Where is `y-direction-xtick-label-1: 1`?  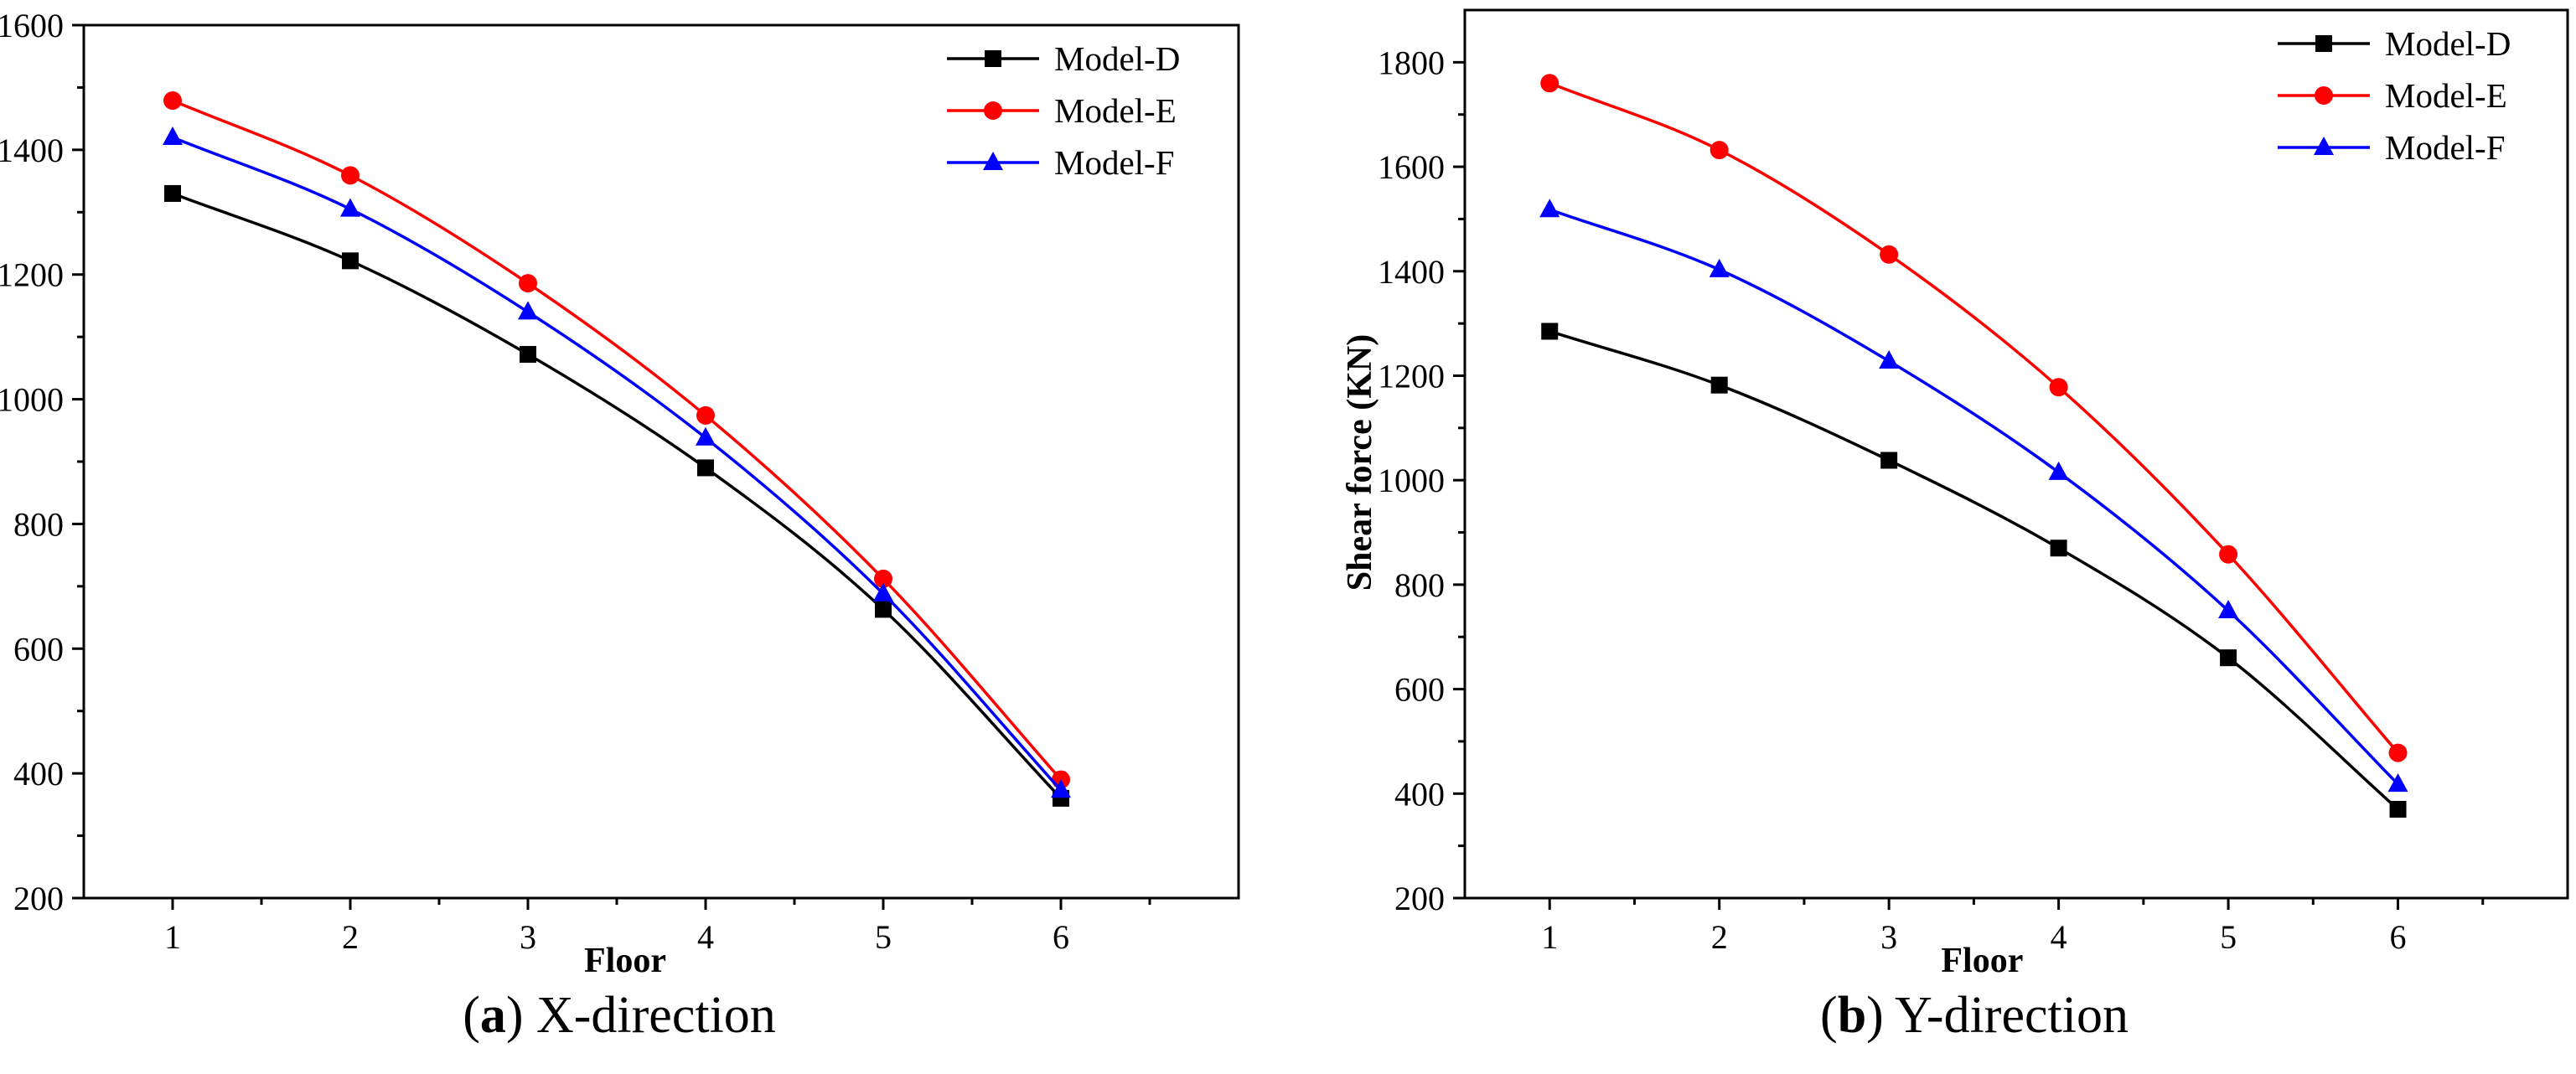 y-direction-xtick-label-1: 1 is located at coordinates (1549, 937).